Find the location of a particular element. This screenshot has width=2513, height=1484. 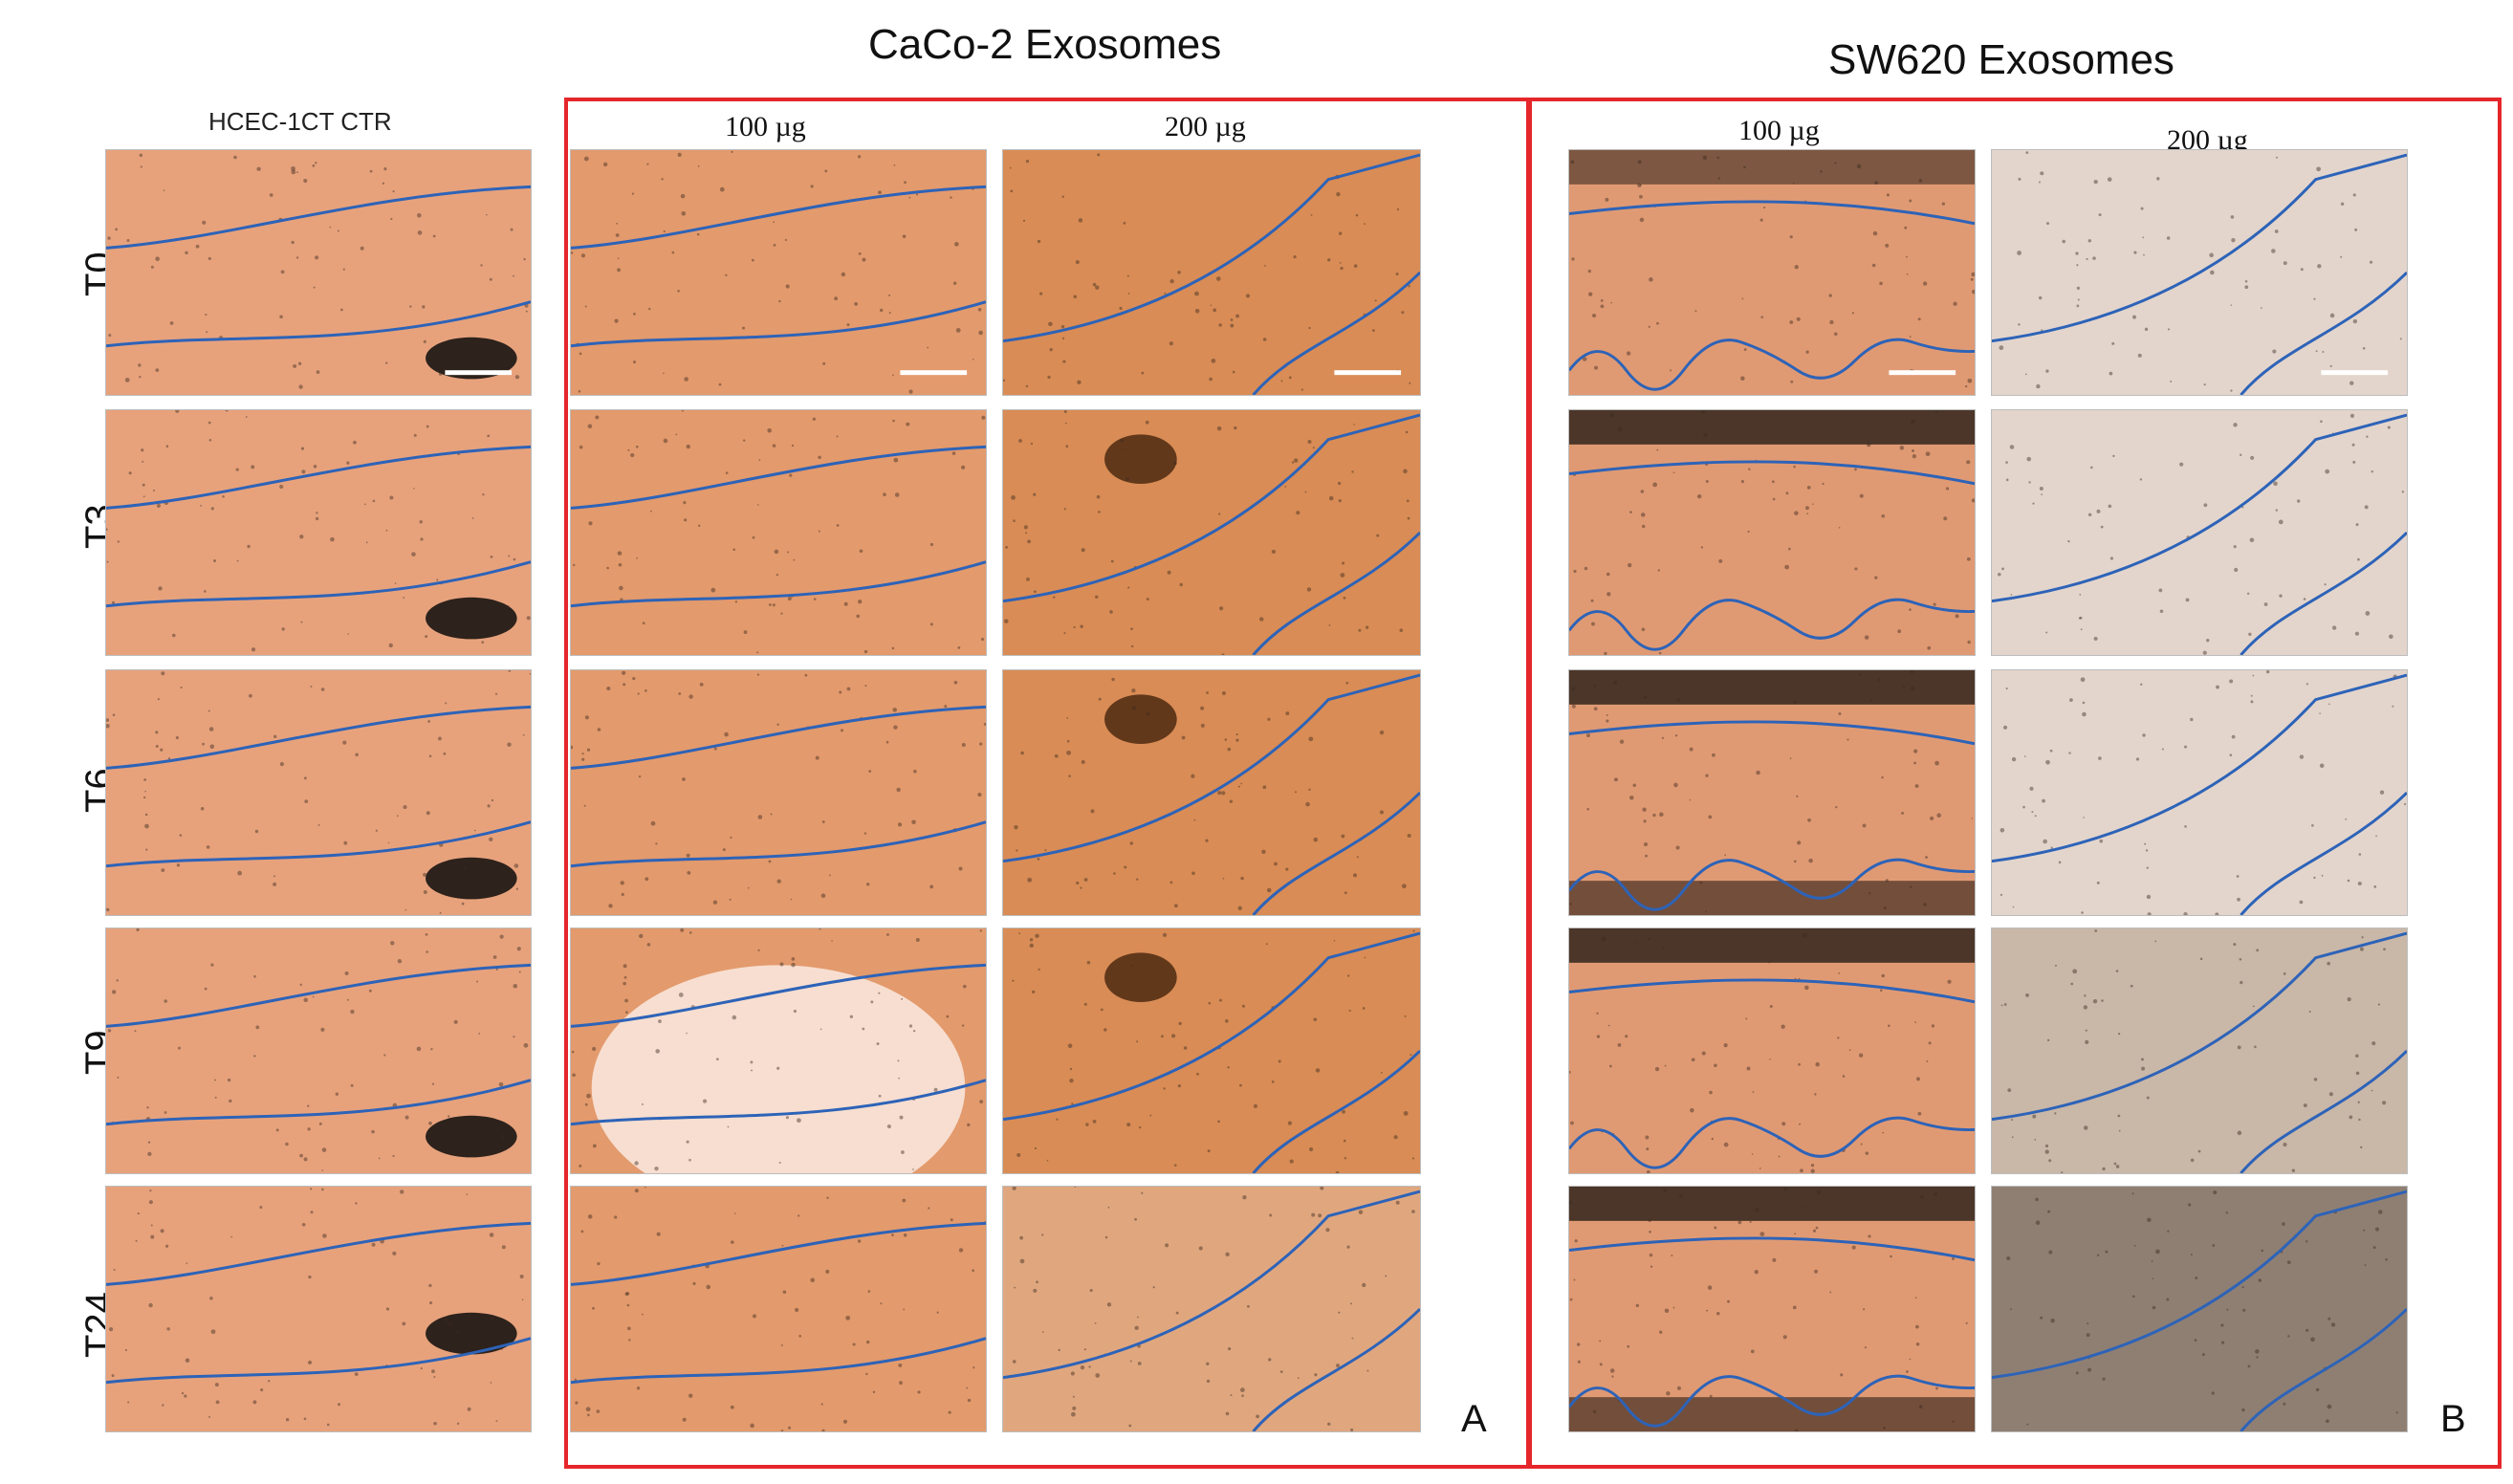

caco2-title: CaCo-2 Exosomes is located at coordinates (1045, 45).